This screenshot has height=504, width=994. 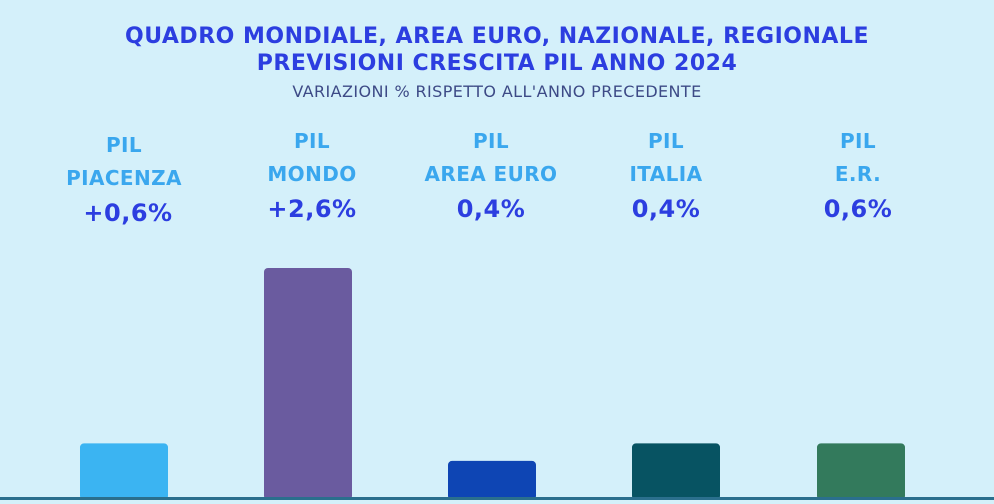 What do you see at coordinates (666, 158) in the screenshot?
I see `category-label-italia: PIL ITALIA` at bounding box center [666, 158].